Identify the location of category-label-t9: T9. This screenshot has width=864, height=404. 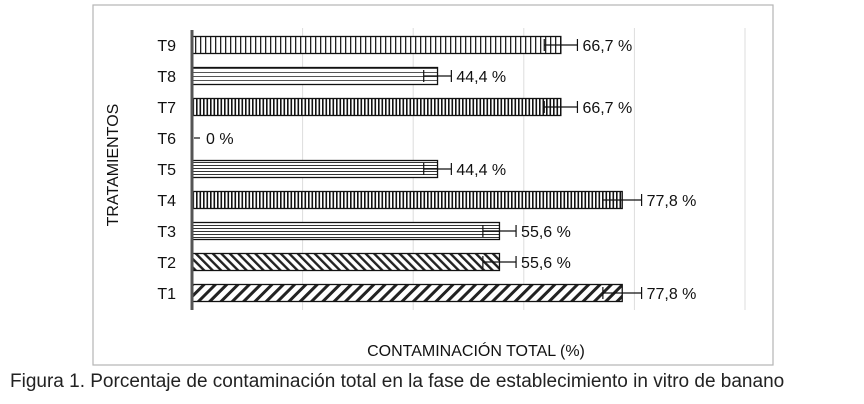
(166, 46).